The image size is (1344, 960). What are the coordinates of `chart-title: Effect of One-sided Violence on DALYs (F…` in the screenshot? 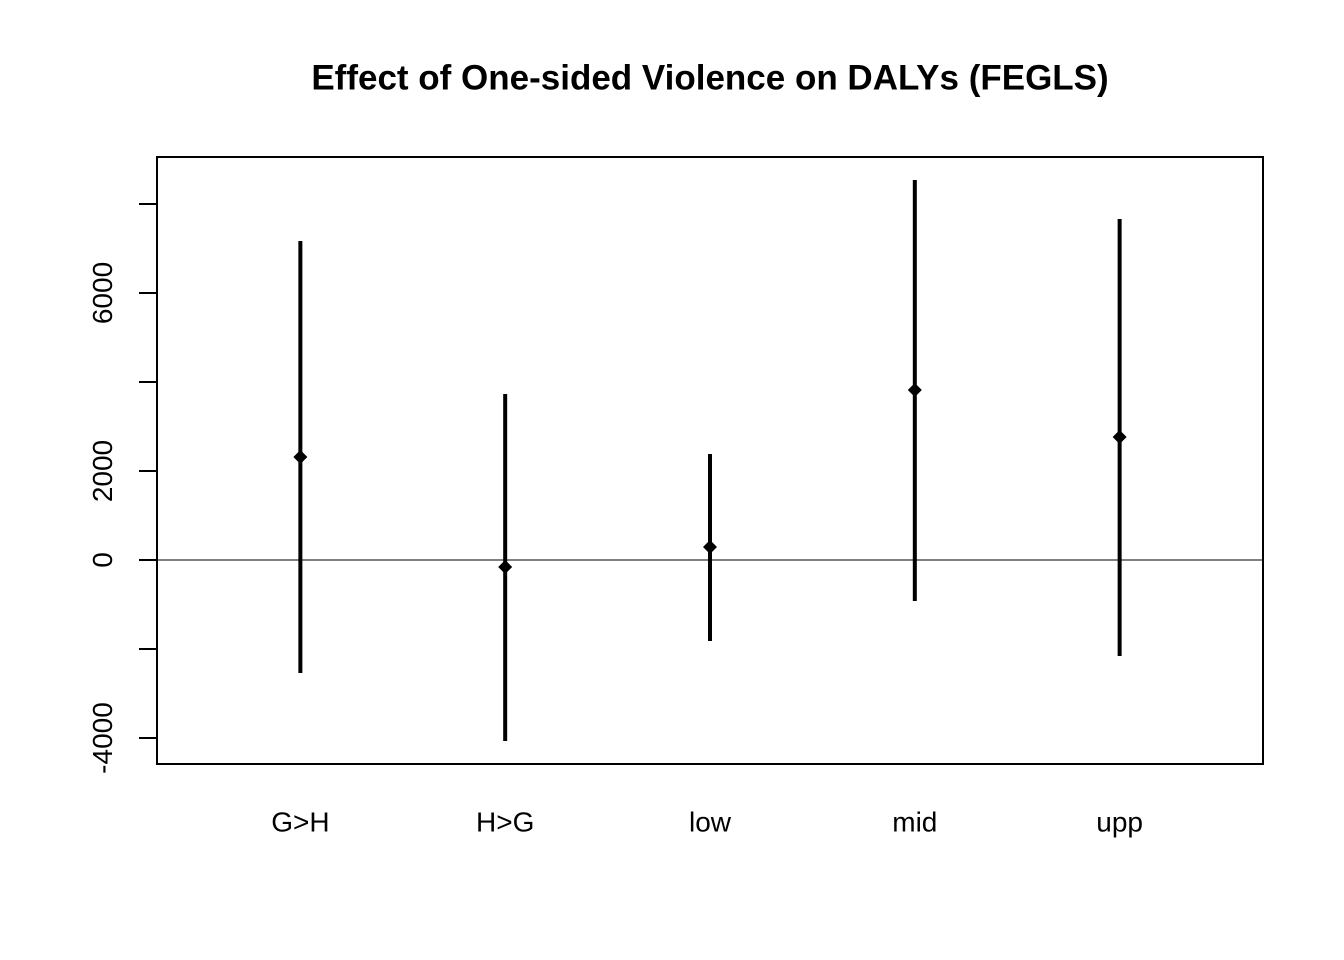 It's located at (709, 77).